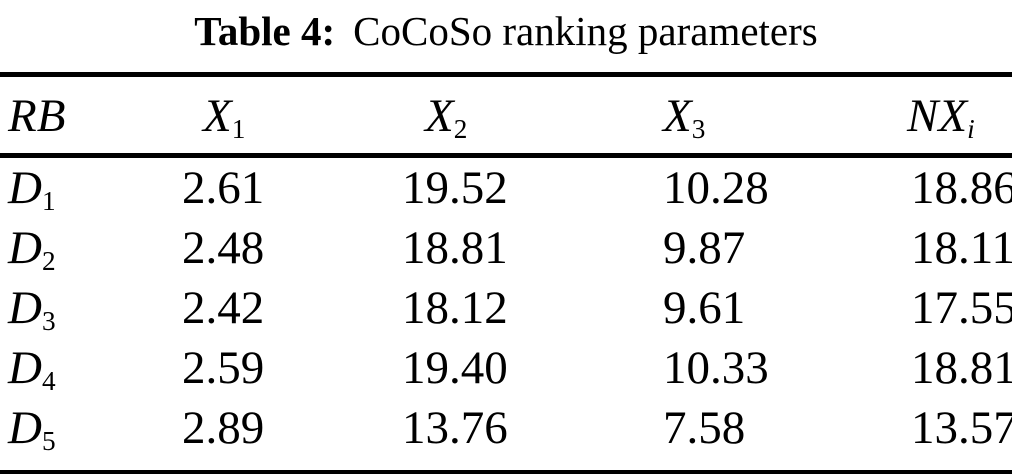 This screenshot has height=475, width=1012. What do you see at coordinates (265, 31) in the screenshot?
I see `table-caption-label: Table 4:` at bounding box center [265, 31].